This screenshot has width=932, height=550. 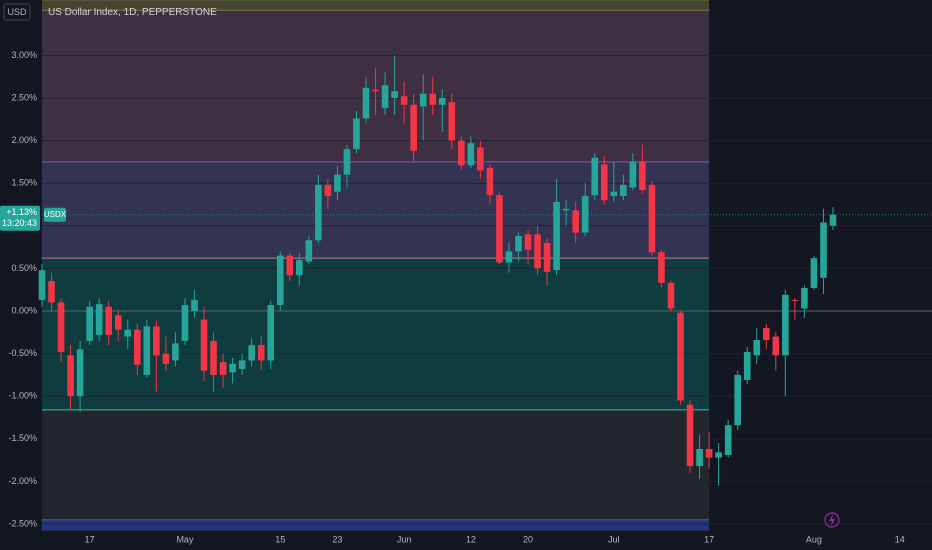 I want to click on countdown: 13:20:43, so click(x=19, y=223).